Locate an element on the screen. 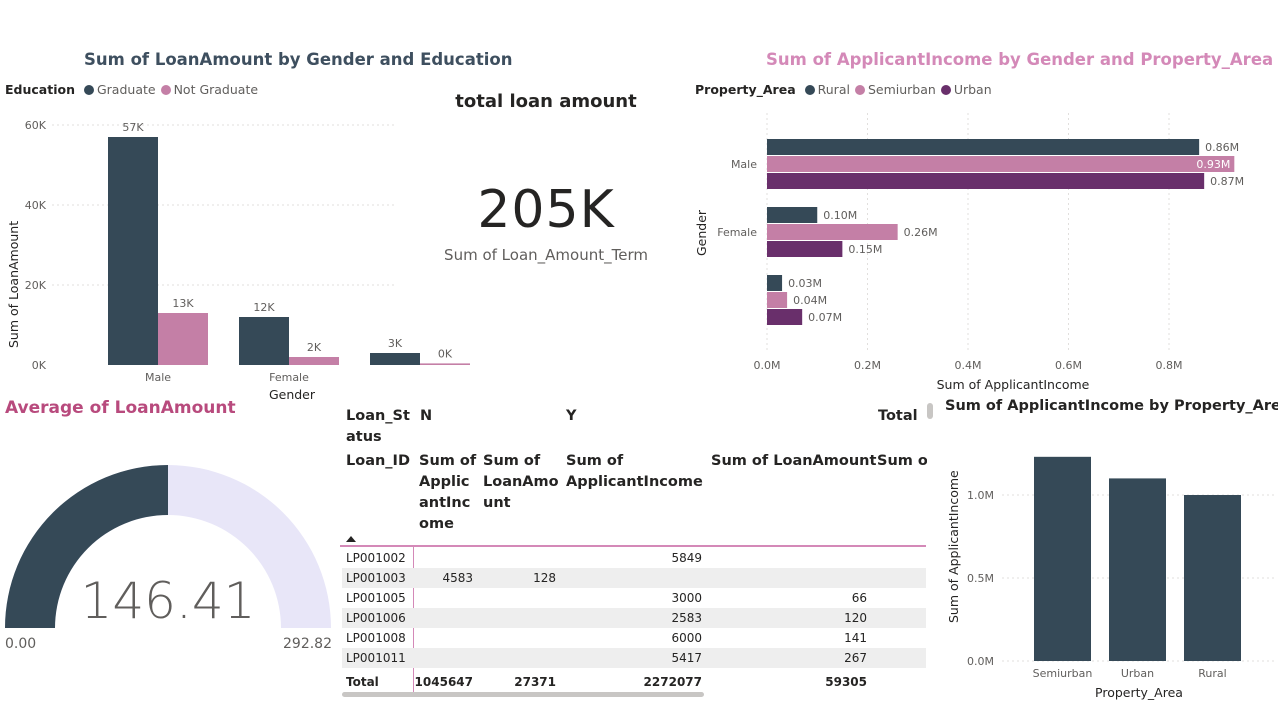  data-label: 0.26M is located at coordinates (921, 232).